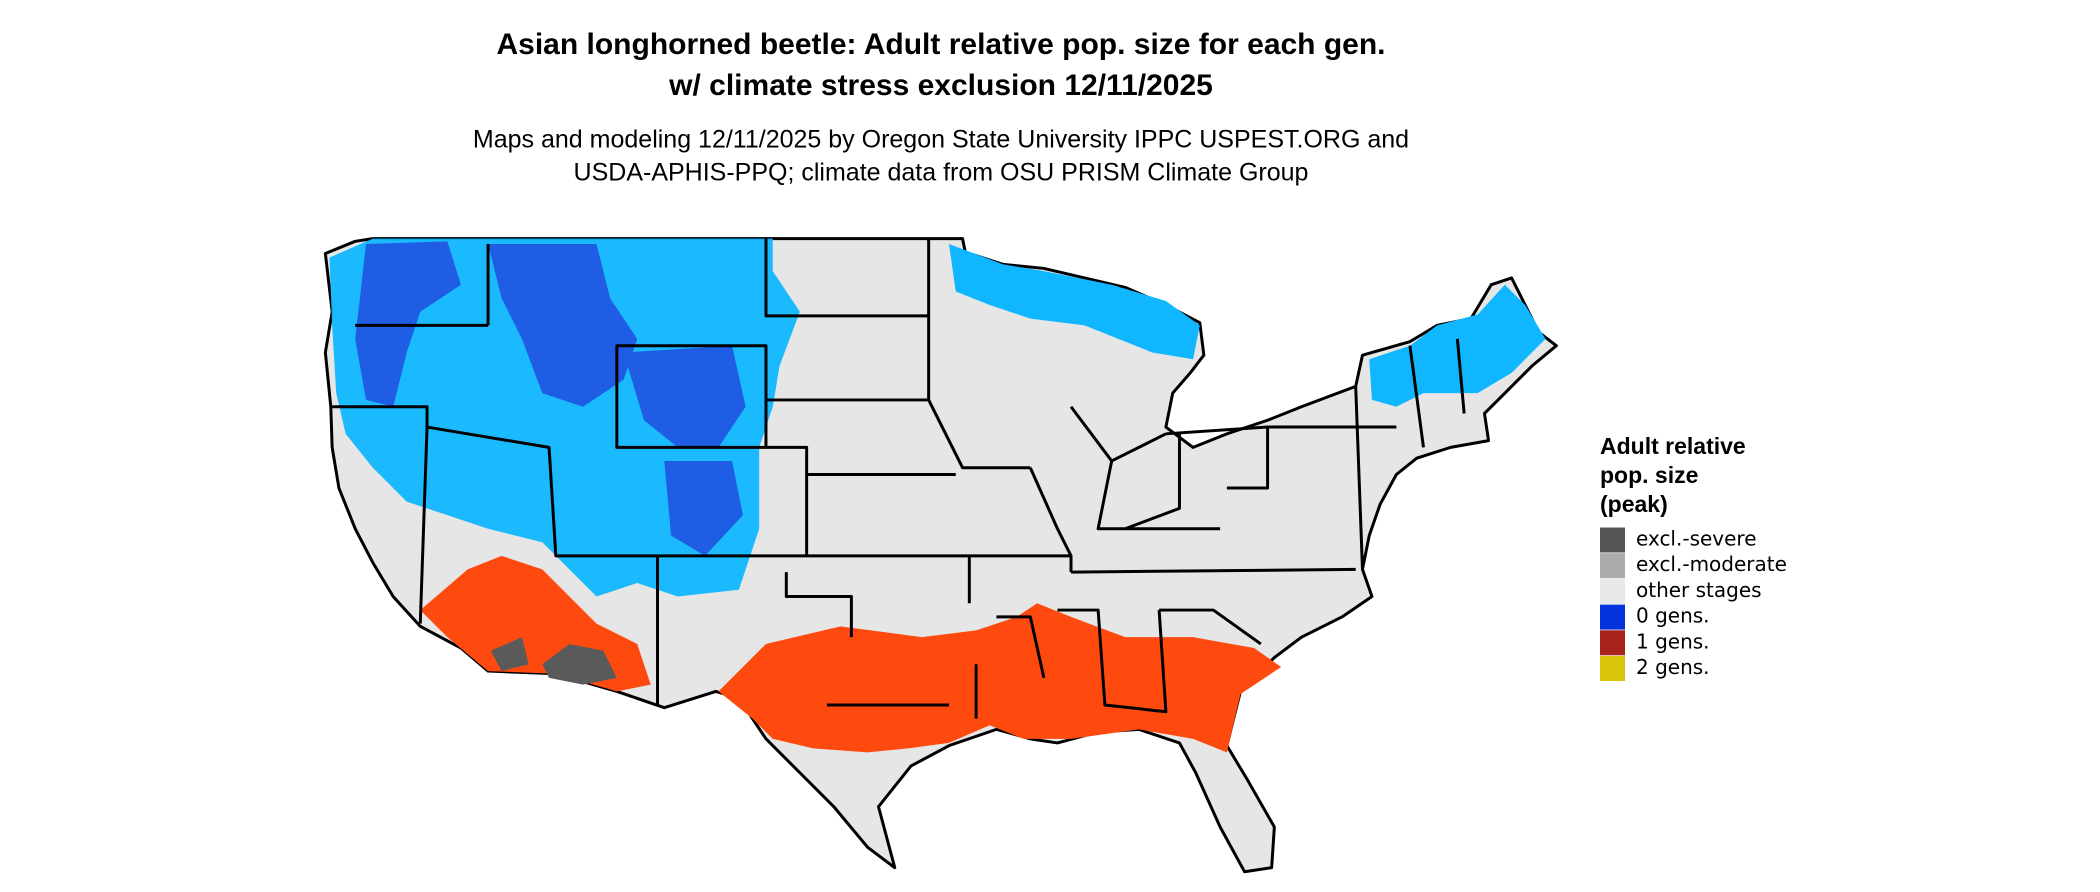 Image resolution: width=2100 pixels, height=892 pixels. I want to click on legend-label: excl.-moderate, so click(1711, 564).